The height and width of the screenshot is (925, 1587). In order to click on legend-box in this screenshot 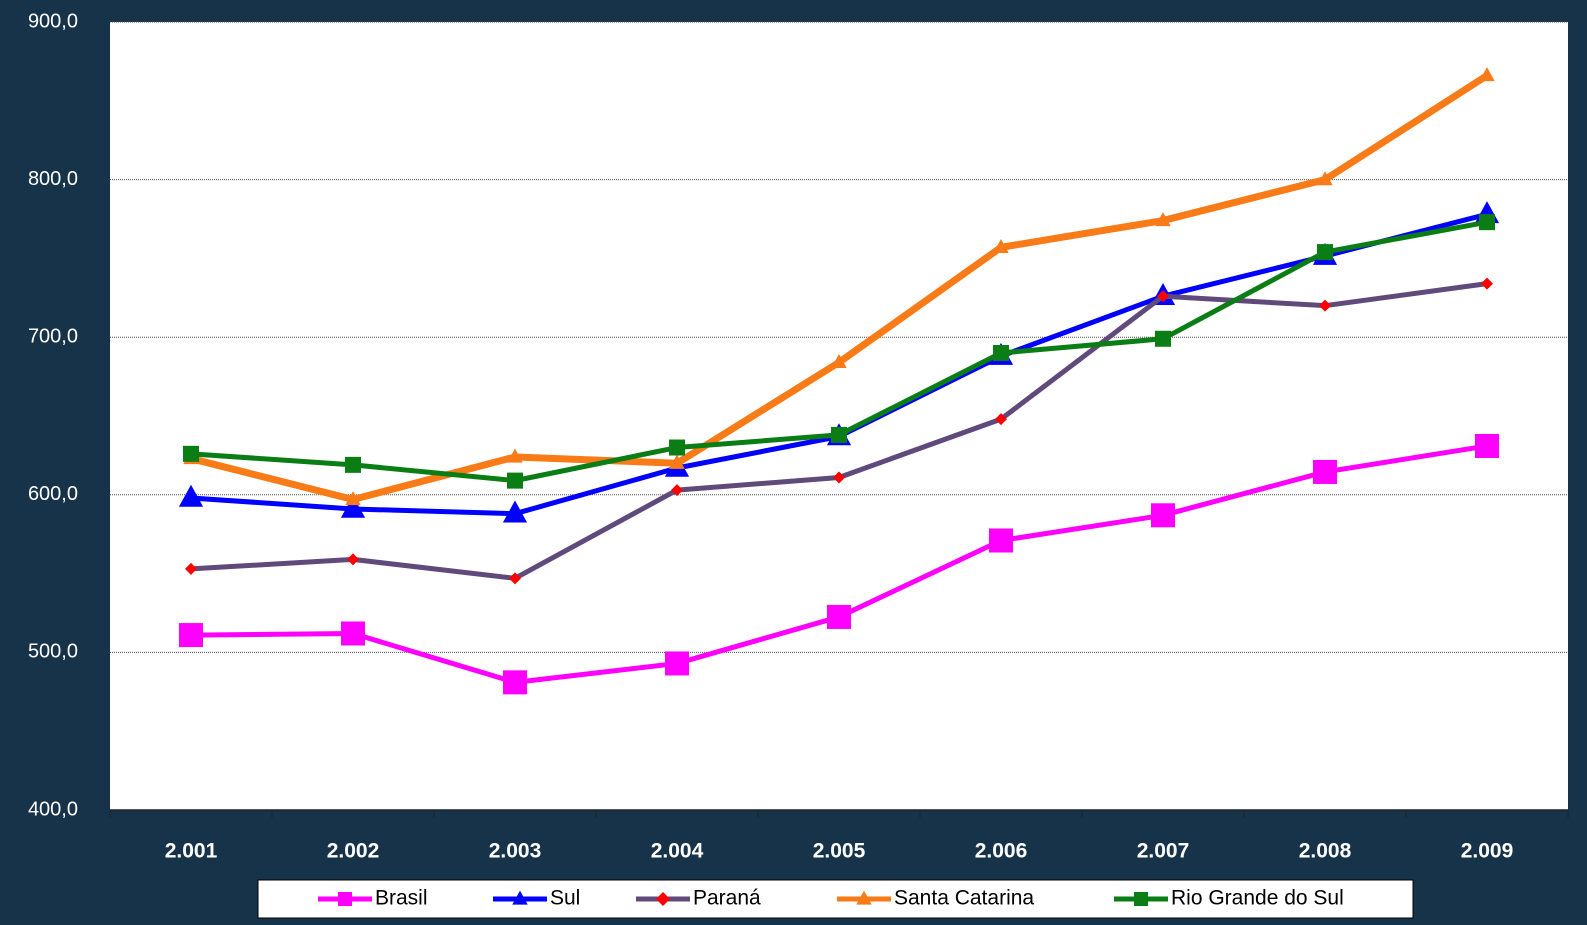, I will do `click(835, 899)`.